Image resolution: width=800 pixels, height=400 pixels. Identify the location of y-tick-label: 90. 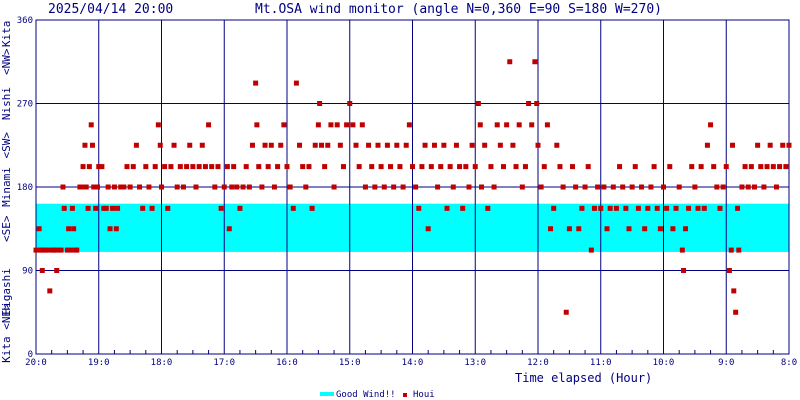
(27, 272).